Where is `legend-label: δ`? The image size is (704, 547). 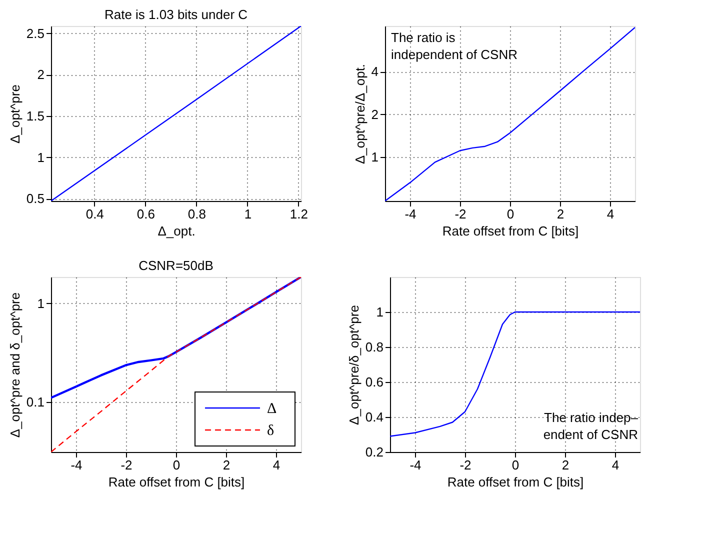 legend-label: δ is located at coordinates (270, 431).